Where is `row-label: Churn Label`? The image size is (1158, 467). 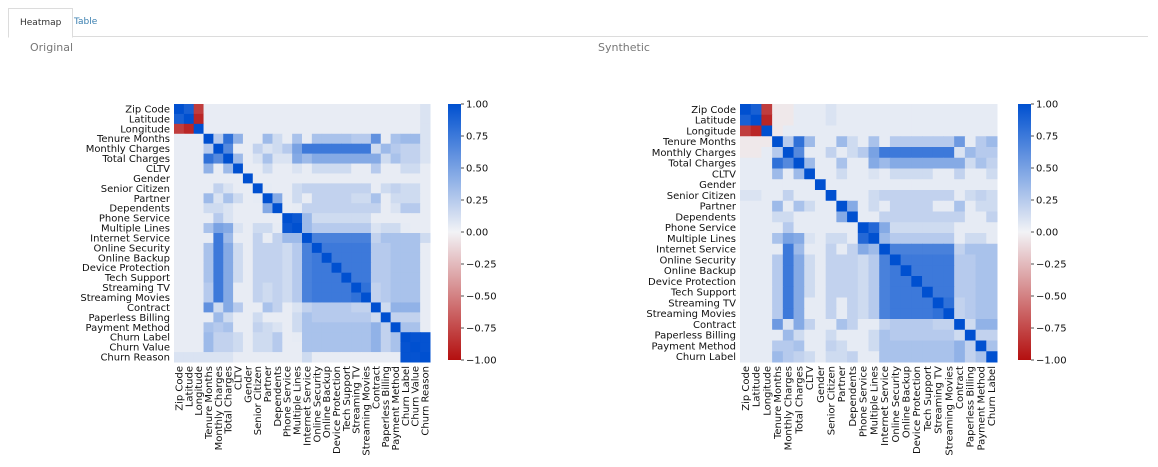
row-label: Churn Label is located at coordinates (706, 357).